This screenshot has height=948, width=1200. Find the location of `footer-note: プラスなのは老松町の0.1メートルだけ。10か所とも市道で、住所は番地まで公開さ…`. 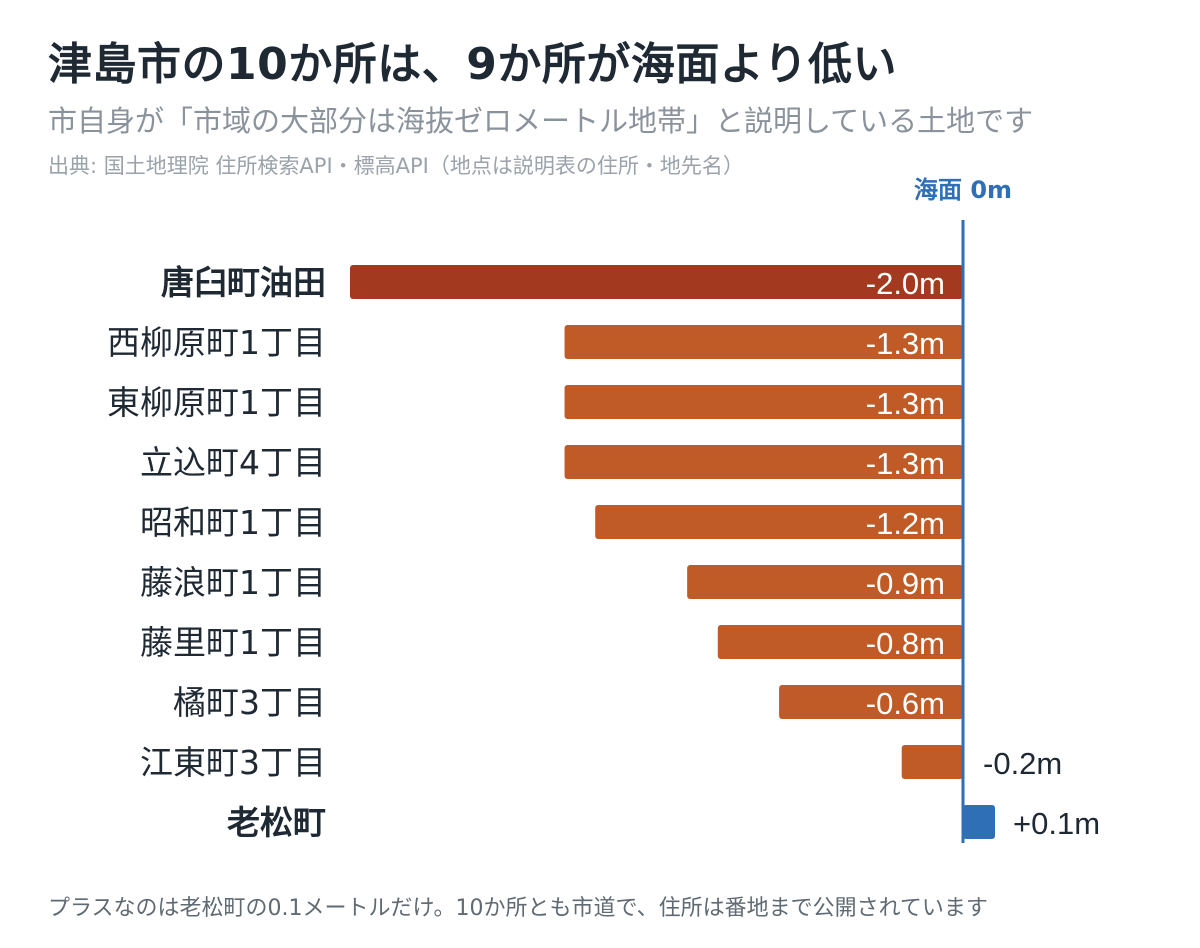

footer-note: プラスなのは老松町の0.1メートルだけ。10か所とも市道で、住所は番地まで公開さ… is located at coordinates (518, 908).